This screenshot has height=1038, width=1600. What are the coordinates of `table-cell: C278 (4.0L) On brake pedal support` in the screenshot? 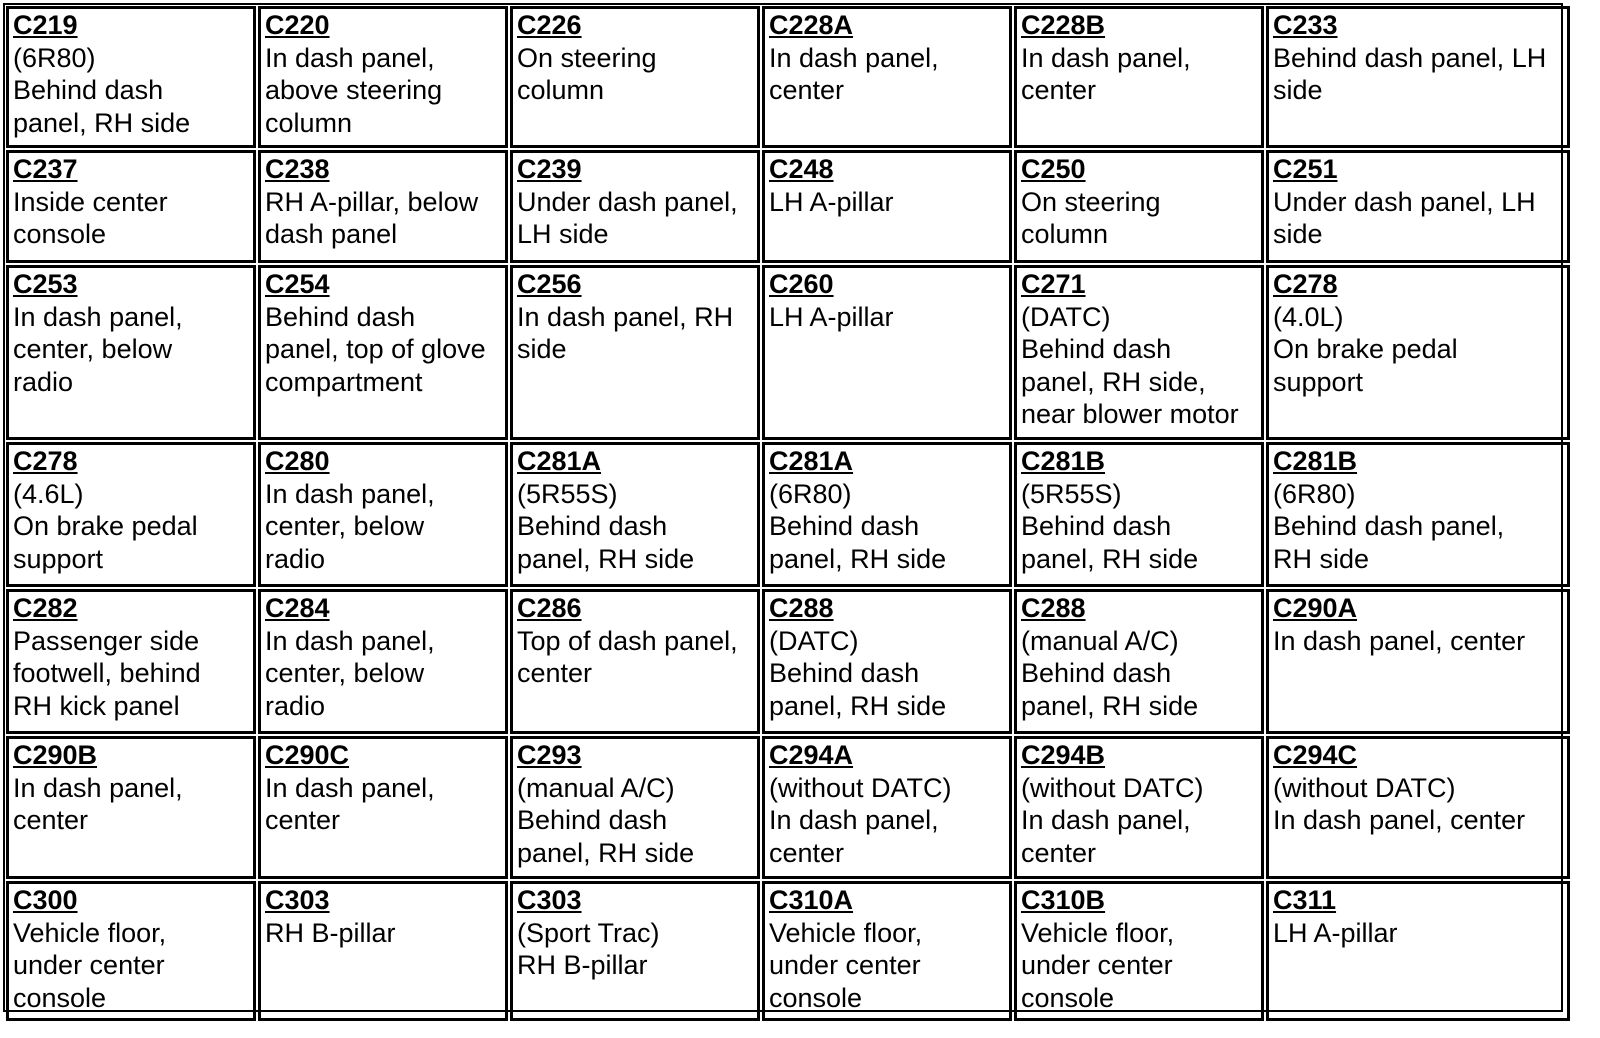 It's located at (1418, 352).